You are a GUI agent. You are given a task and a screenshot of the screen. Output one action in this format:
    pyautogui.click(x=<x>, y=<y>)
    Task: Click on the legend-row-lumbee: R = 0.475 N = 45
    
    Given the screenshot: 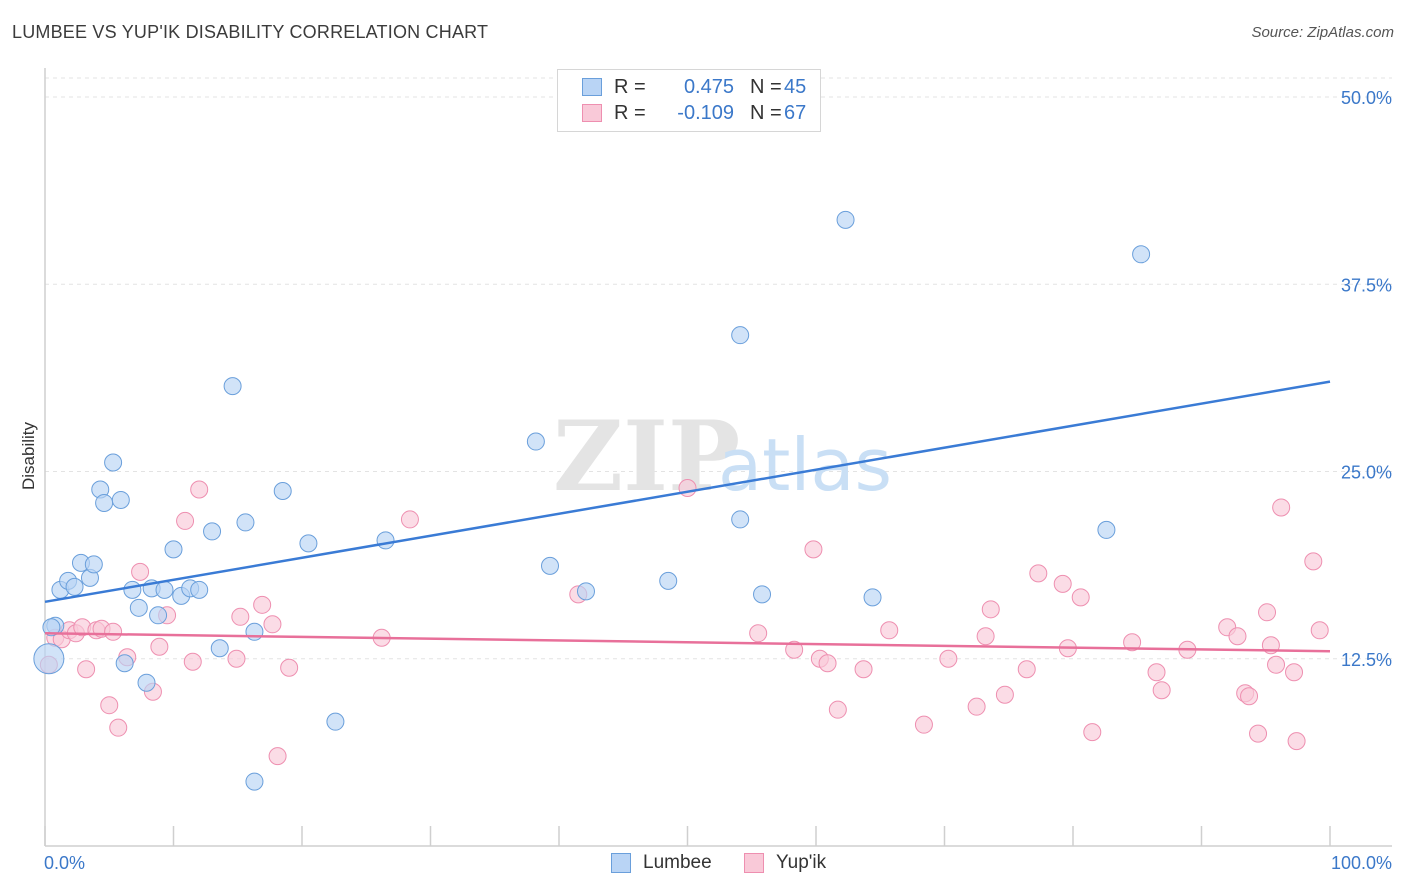 What is the action you would take?
    pyautogui.click(x=703, y=87)
    